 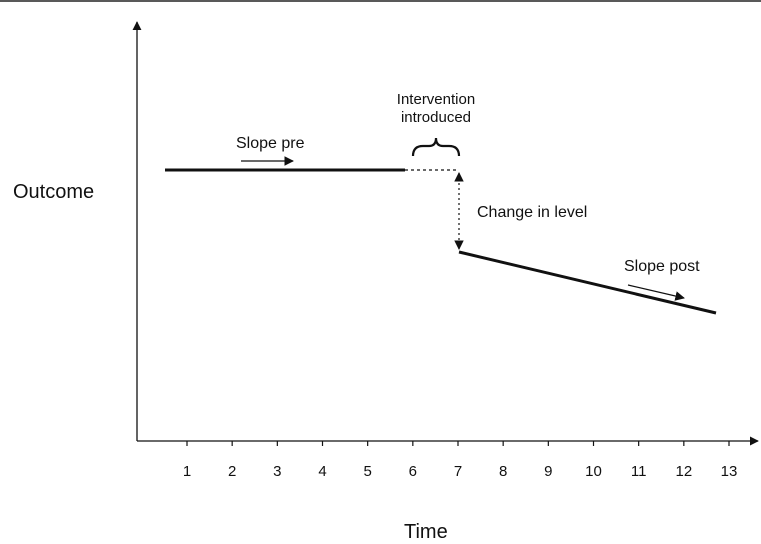 What do you see at coordinates (683, 471) in the screenshot?
I see `x-tick-label: 12` at bounding box center [683, 471].